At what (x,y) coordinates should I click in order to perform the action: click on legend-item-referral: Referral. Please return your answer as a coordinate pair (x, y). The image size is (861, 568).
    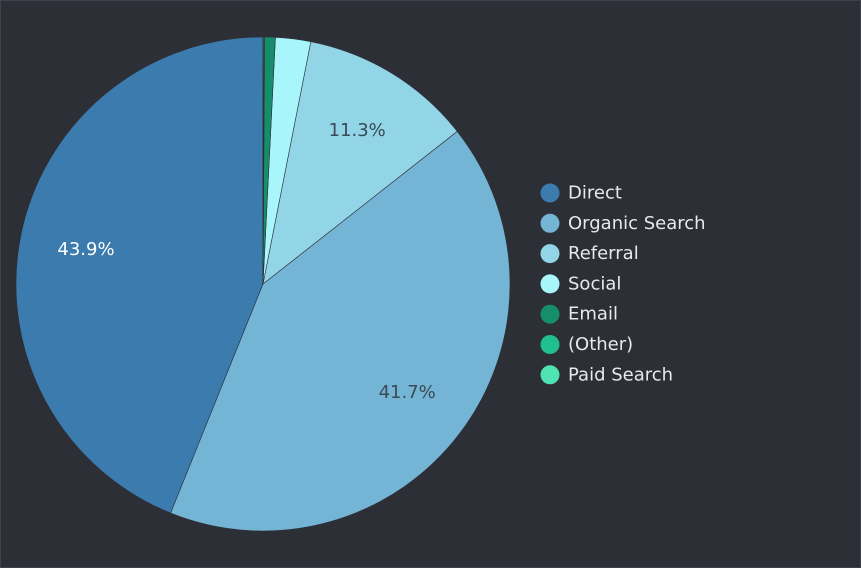
    Looking at the image, I should click on (589, 253).